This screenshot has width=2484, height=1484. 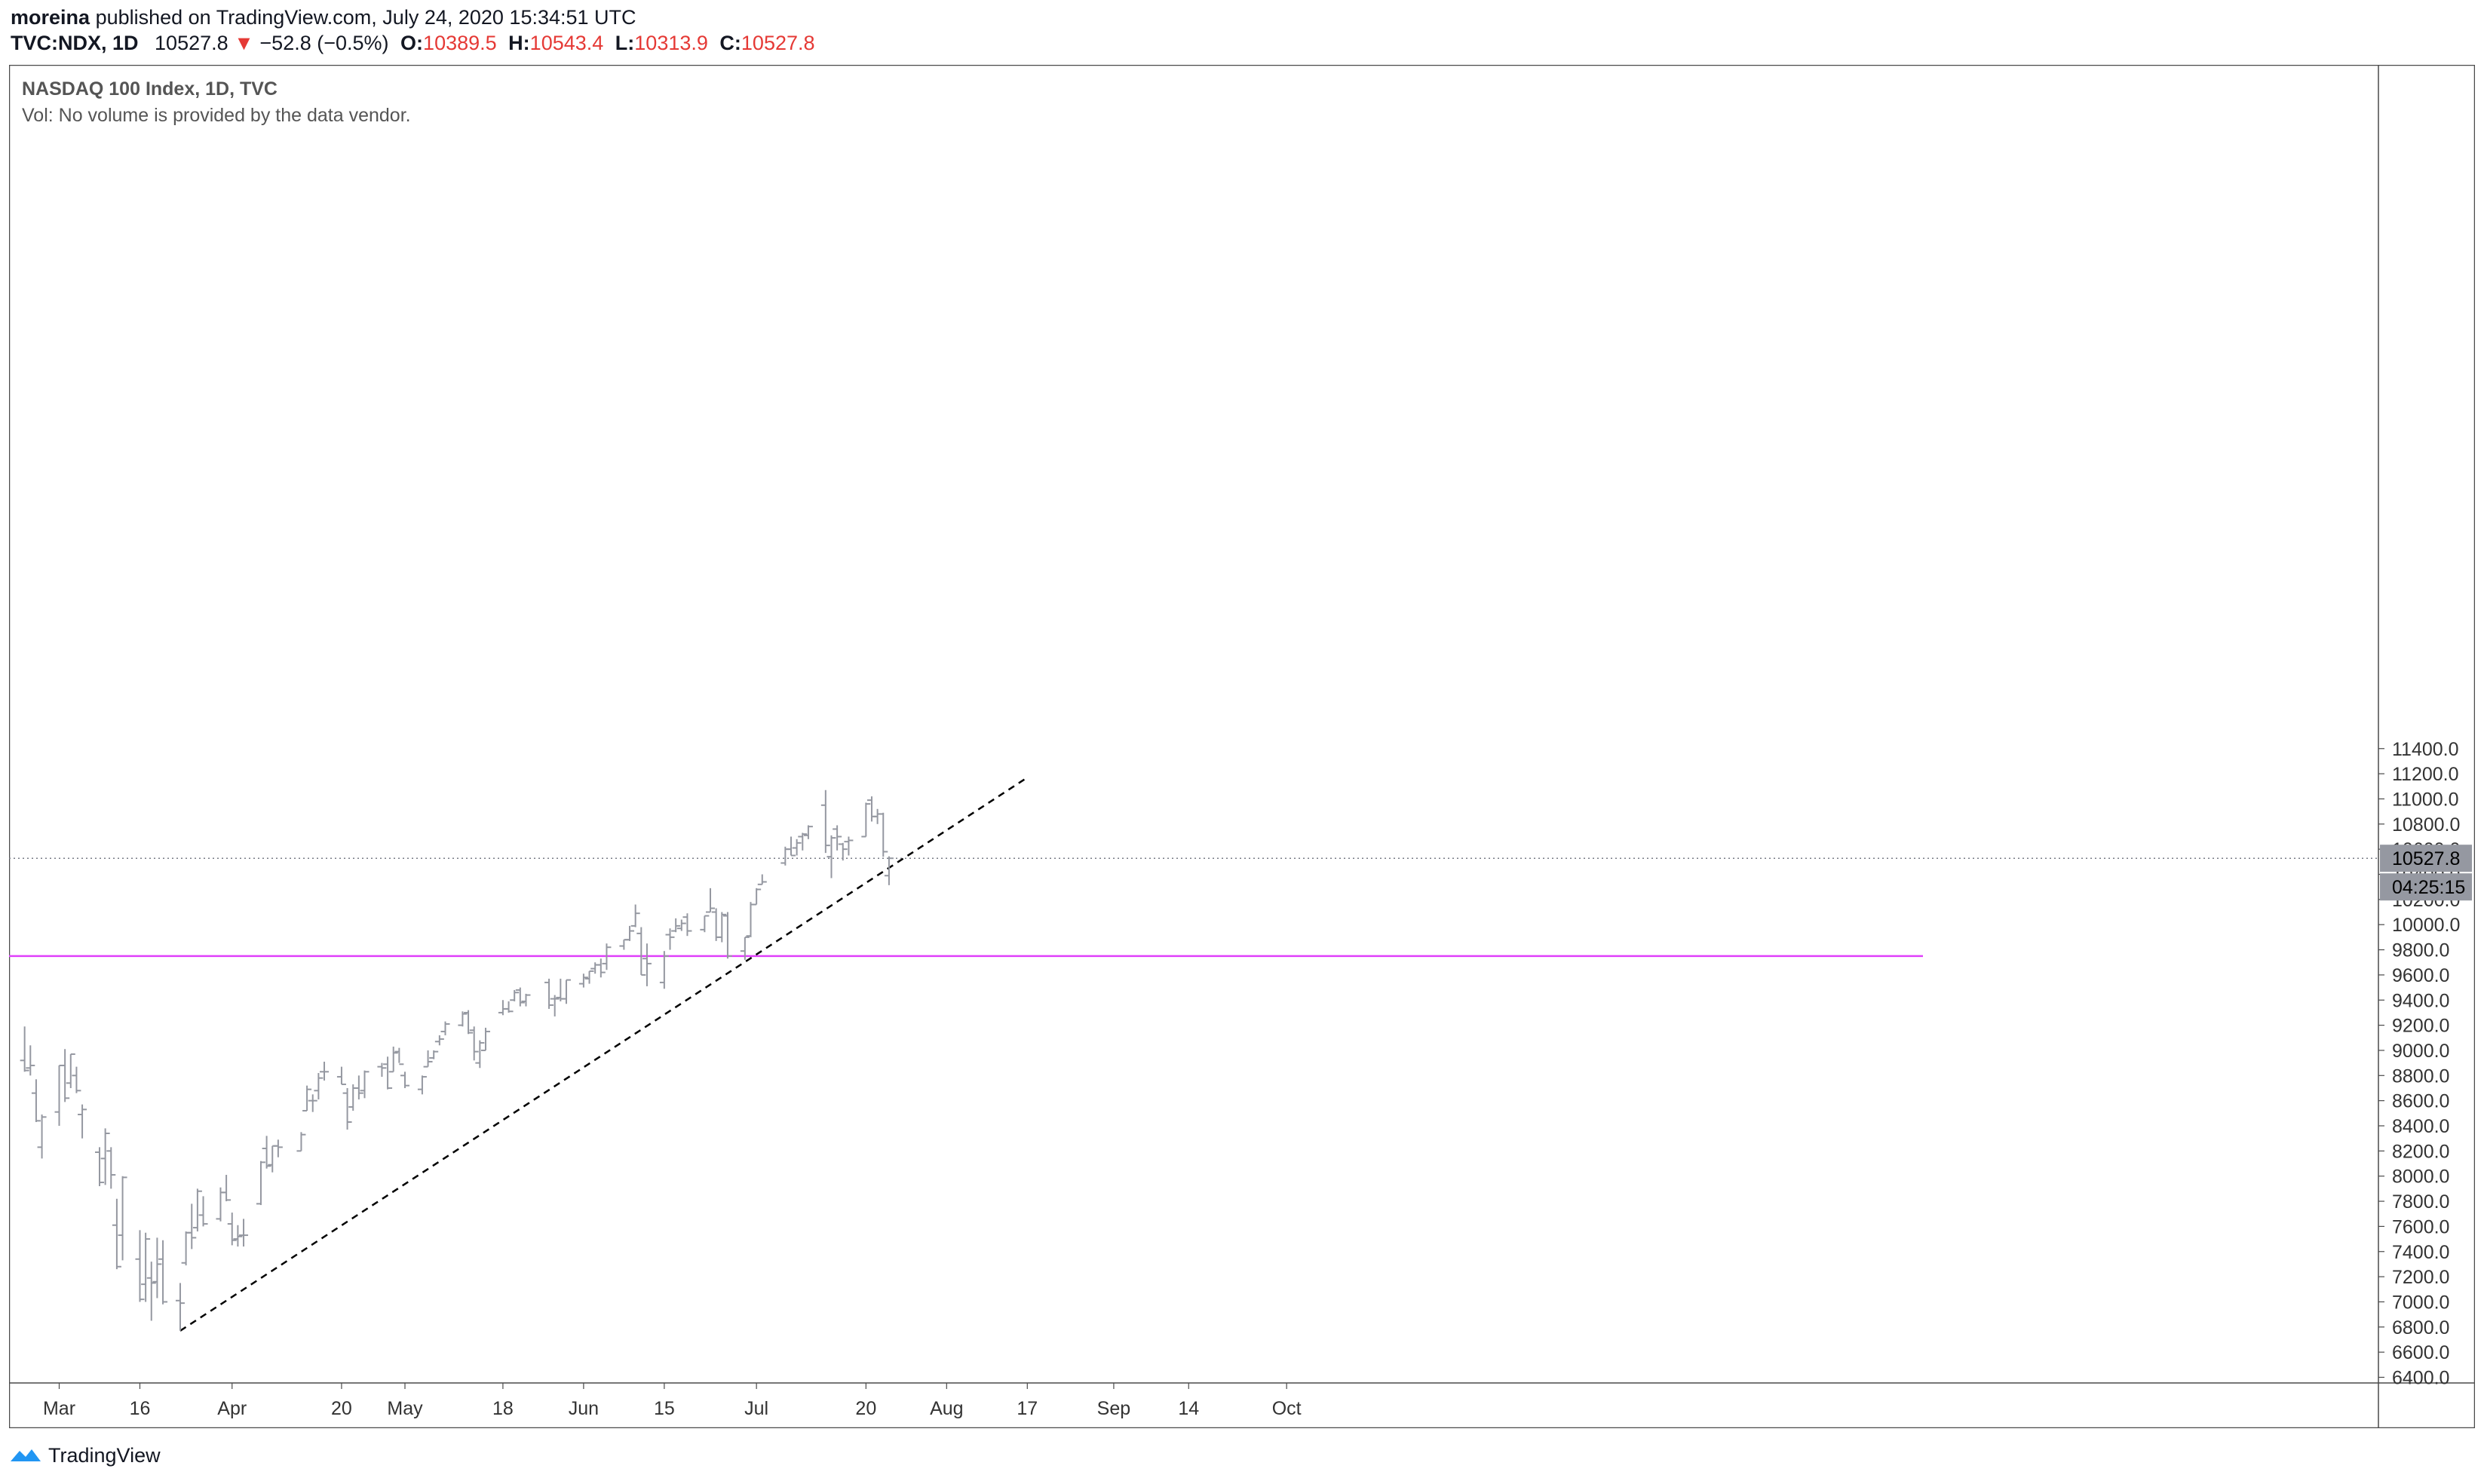 What do you see at coordinates (946, 1408) in the screenshot?
I see `time-tick-label: Aug` at bounding box center [946, 1408].